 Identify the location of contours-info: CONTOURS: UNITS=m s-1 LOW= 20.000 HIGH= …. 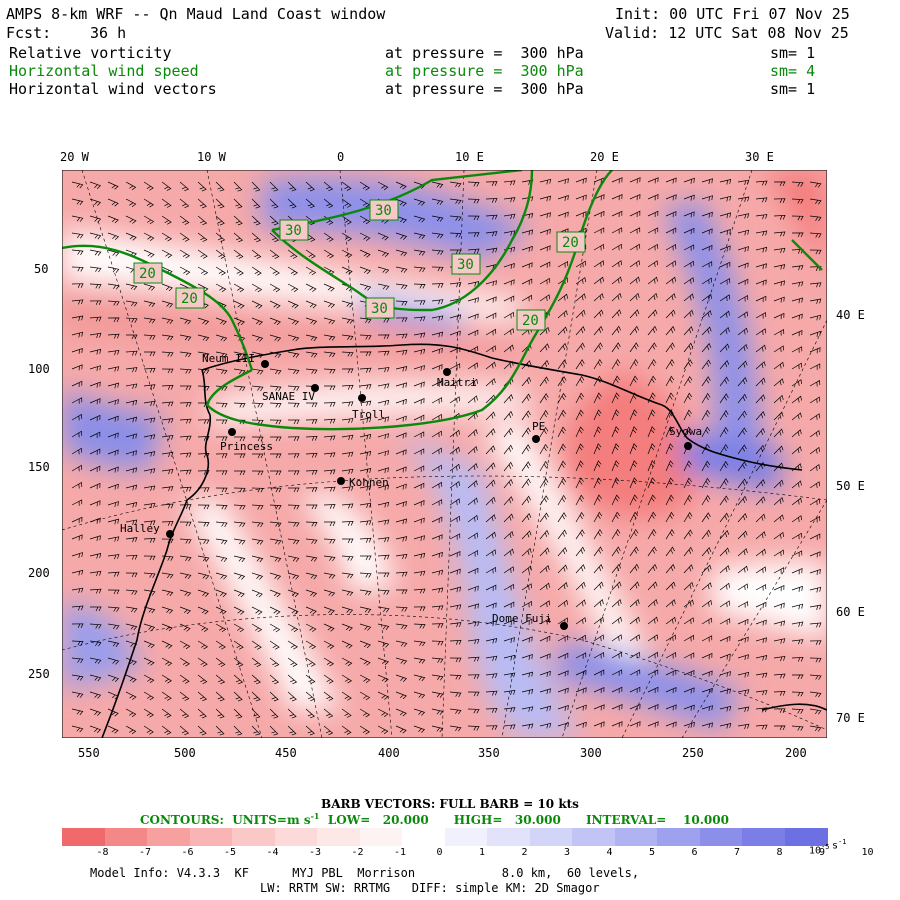
(434, 819).